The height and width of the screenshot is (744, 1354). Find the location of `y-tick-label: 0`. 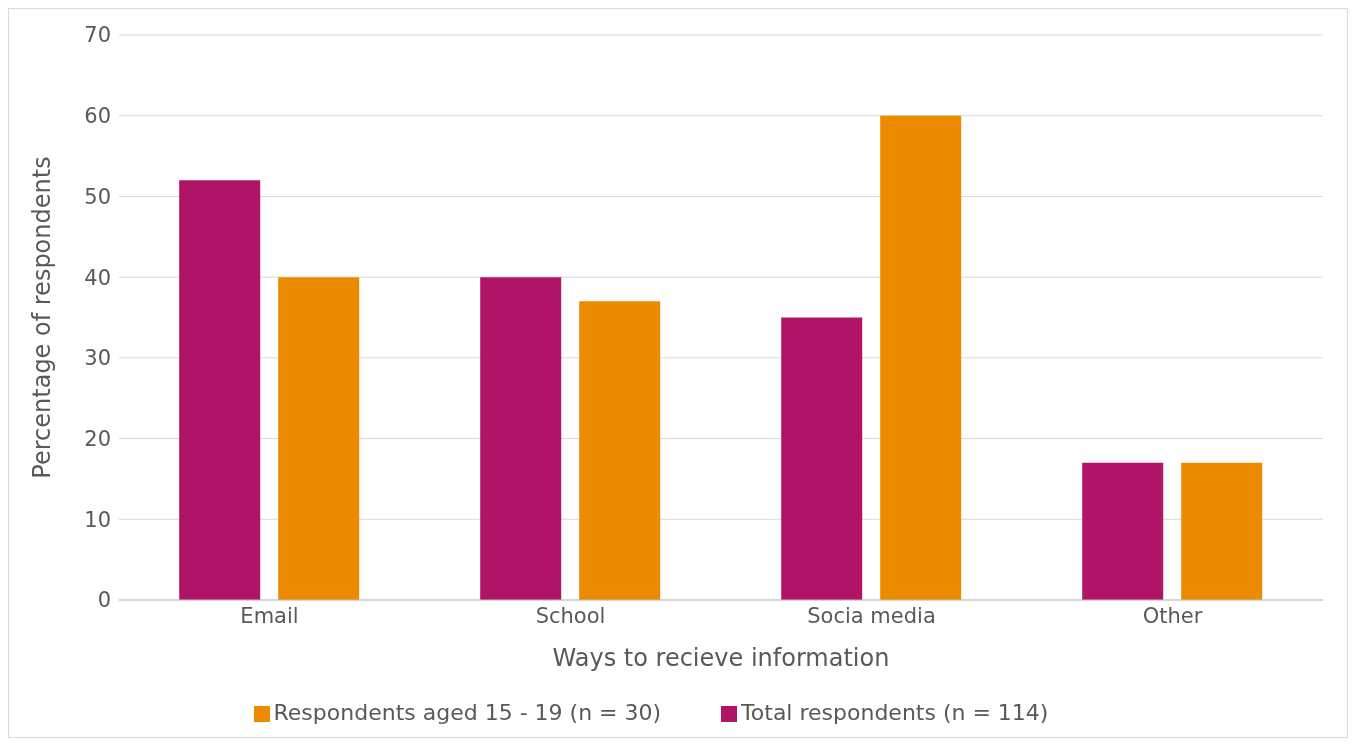

y-tick-label: 0 is located at coordinates (104, 600).